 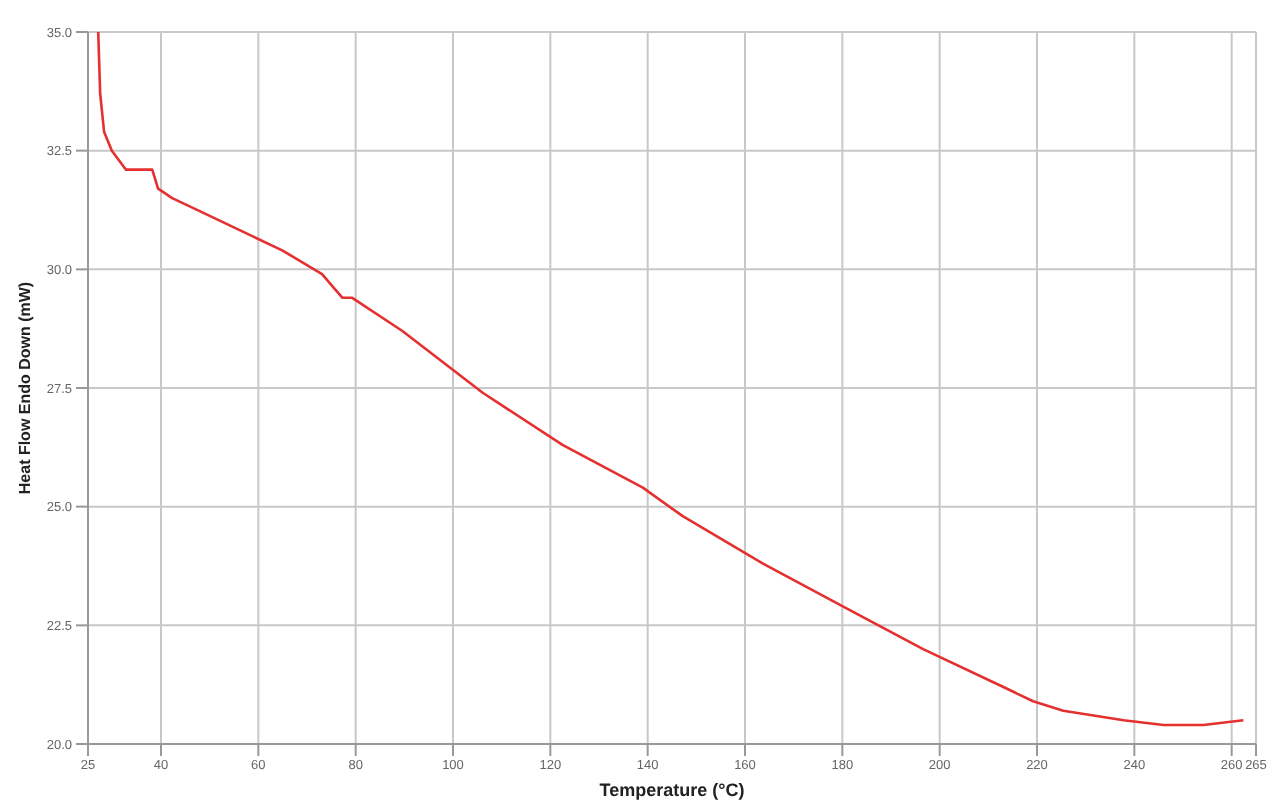 What do you see at coordinates (672, 790) in the screenshot?
I see `x-axis-title: Temperature (°C)` at bounding box center [672, 790].